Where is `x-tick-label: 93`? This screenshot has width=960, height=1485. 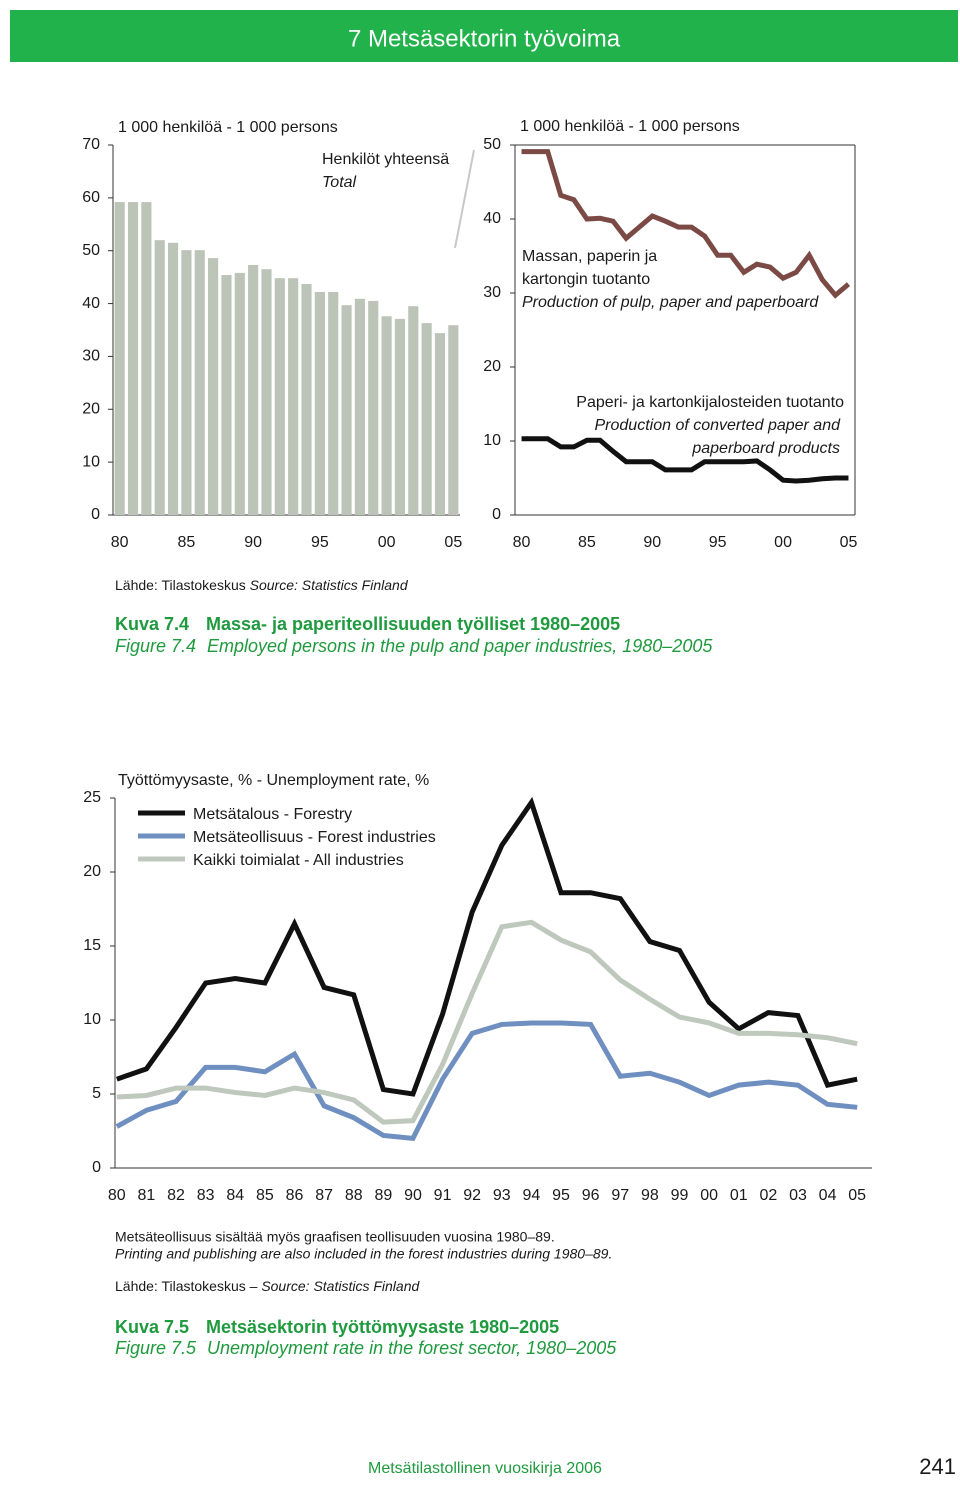
x-tick-label: 93 is located at coordinates (502, 1195).